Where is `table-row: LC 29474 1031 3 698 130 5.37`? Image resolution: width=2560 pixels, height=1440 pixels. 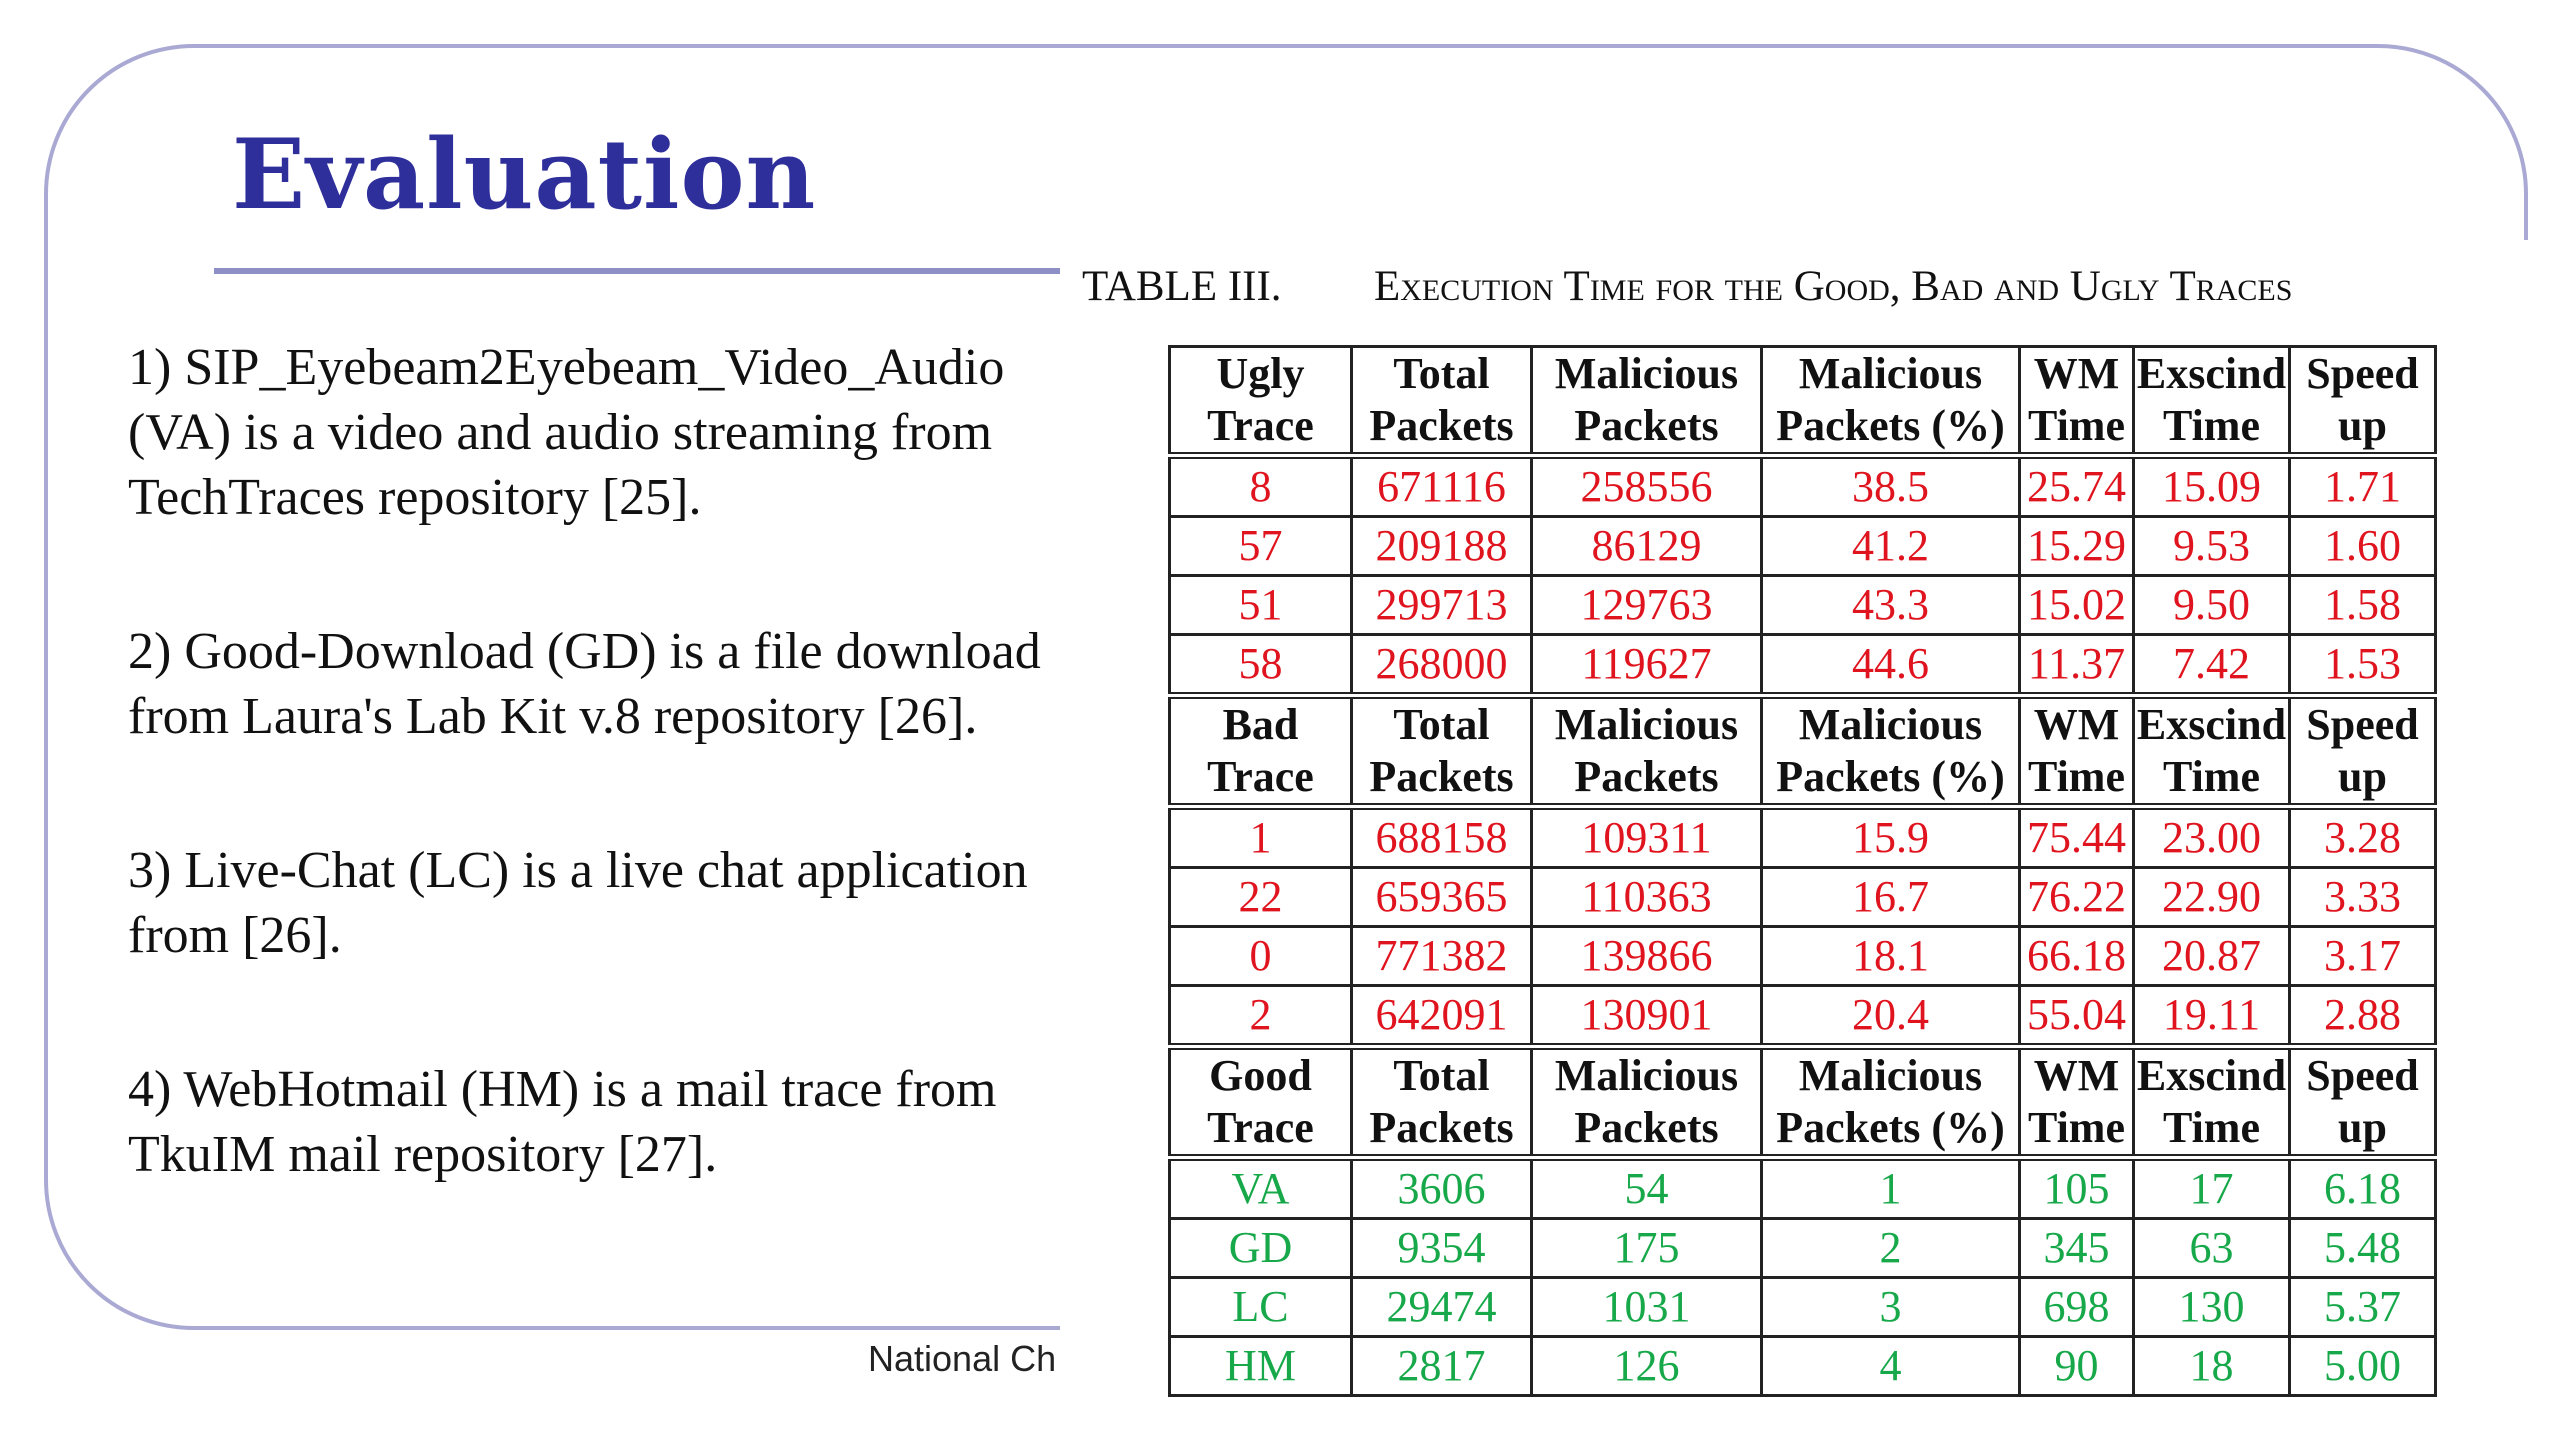 table-row: LC 29474 1031 3 698 130 5.37 is located at coordinates (1802, 1307).